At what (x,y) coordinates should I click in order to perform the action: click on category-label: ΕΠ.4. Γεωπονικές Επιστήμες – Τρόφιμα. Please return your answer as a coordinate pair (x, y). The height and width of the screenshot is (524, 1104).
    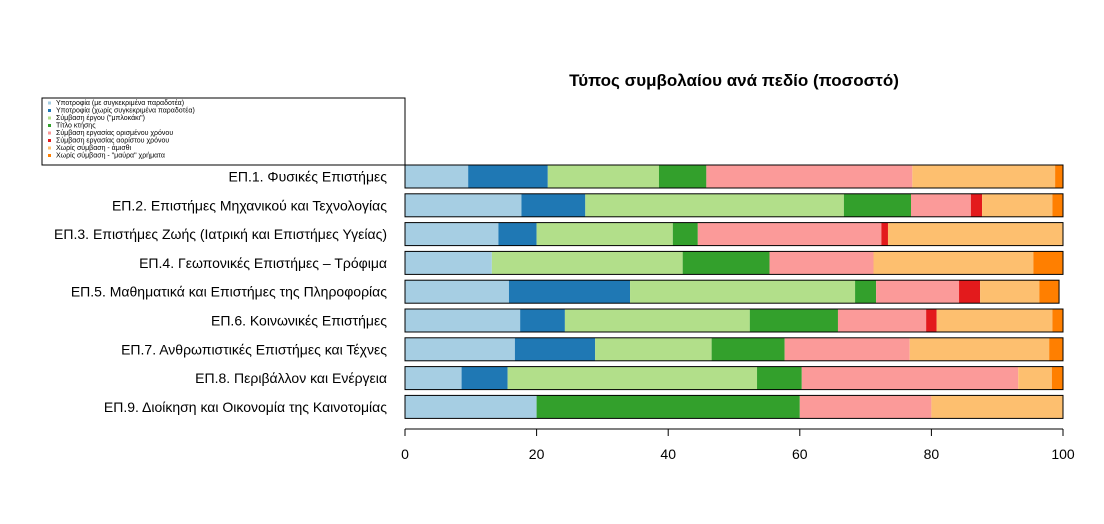
    Looking at the image, I should click on (263, 263).